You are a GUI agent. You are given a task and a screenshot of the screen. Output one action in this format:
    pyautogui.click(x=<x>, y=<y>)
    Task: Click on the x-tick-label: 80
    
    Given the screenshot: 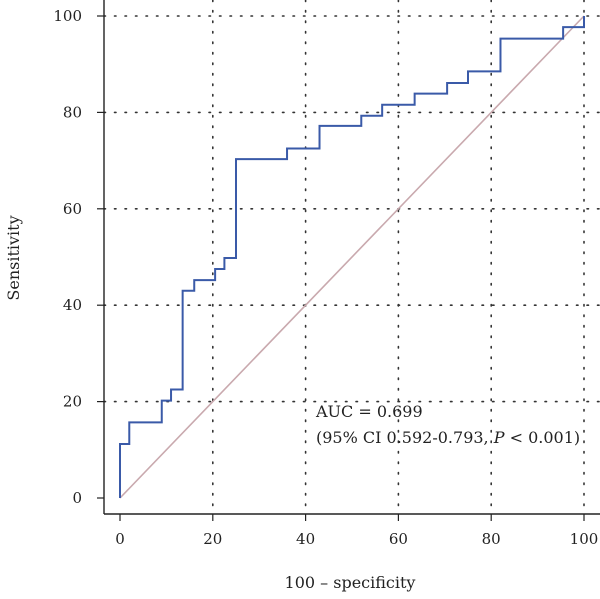 What is the action you would take?
    pyautogui.click(x=491, y=539)
    